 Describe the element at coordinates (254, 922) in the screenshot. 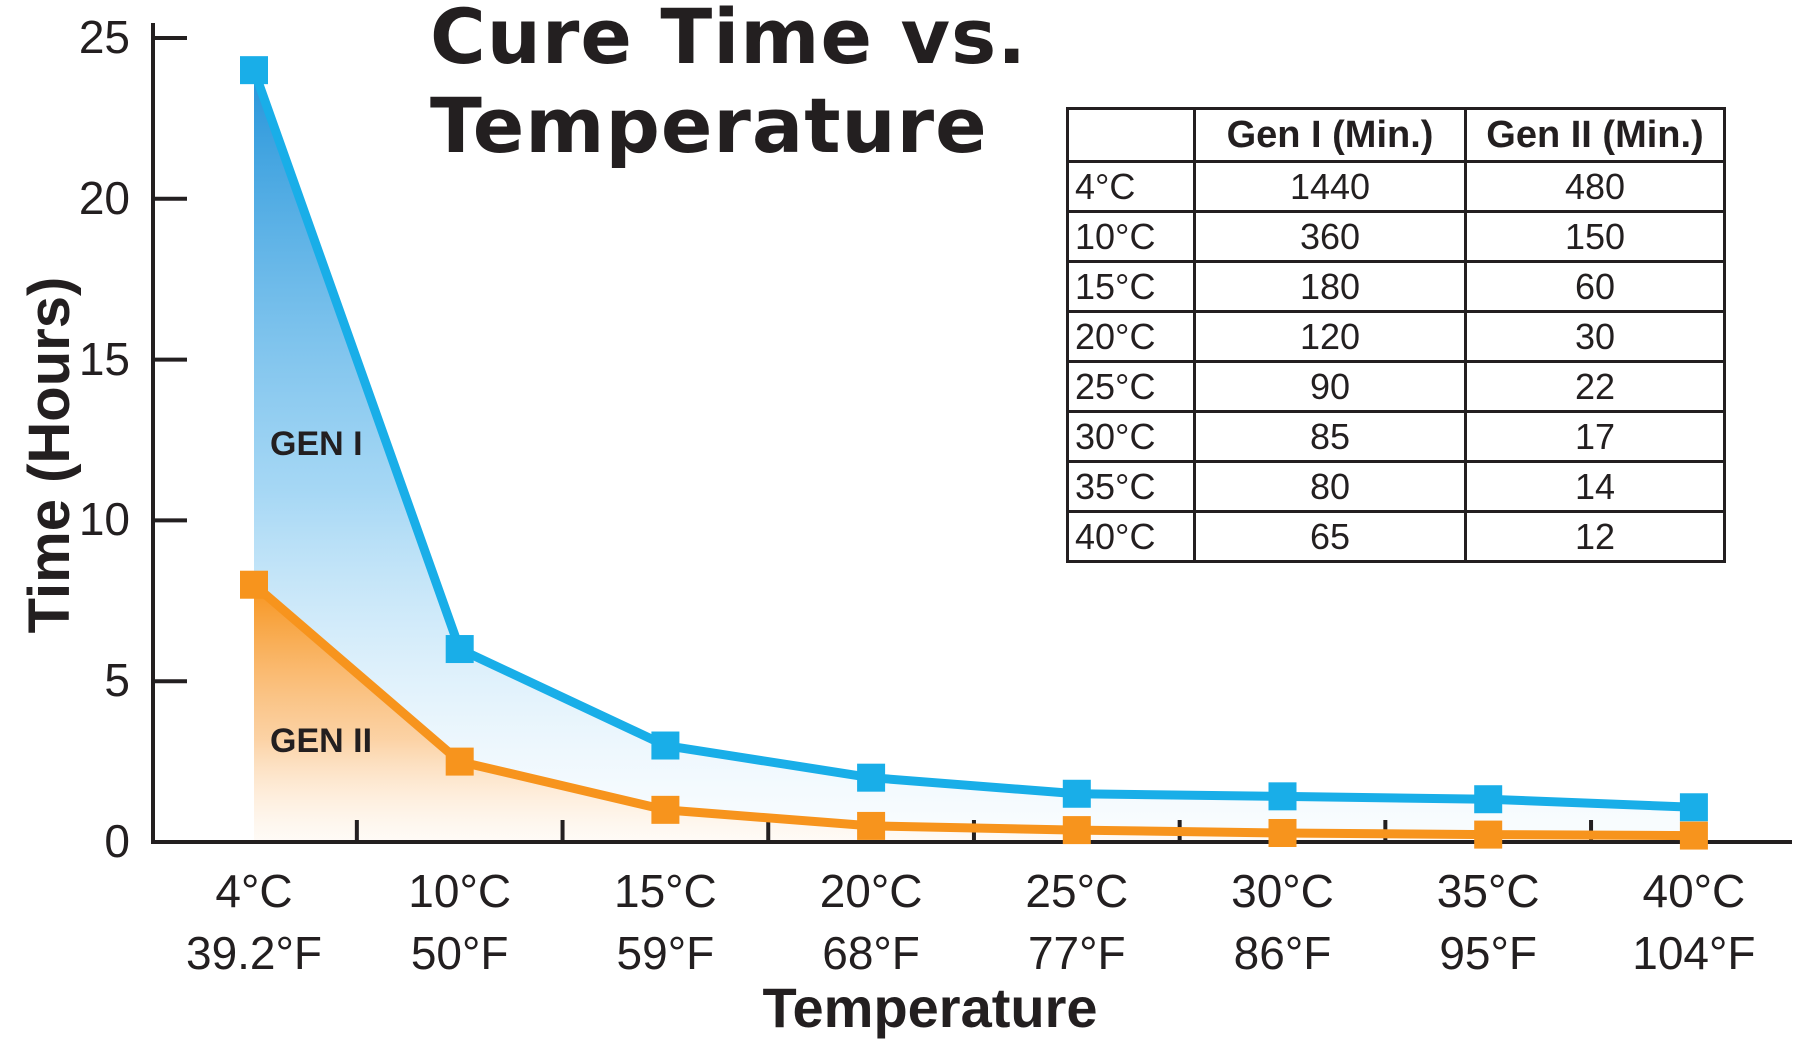

I see `x-tick-label: 4°C 39.2°F` at that location.